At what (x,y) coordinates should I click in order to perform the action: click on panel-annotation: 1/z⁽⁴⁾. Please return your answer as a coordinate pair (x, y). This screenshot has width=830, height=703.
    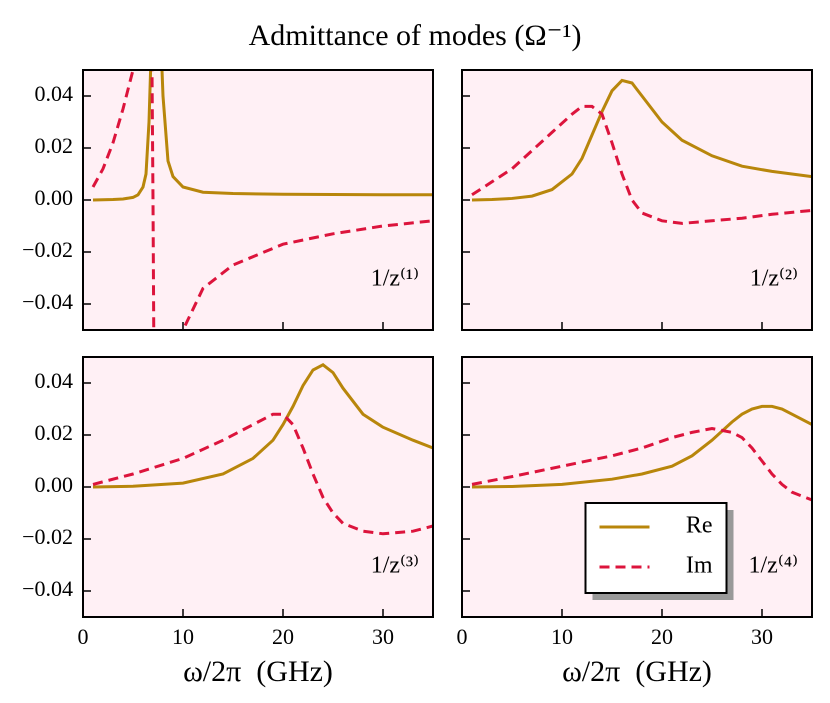
    Looking at the image, I should click on (773, 566).